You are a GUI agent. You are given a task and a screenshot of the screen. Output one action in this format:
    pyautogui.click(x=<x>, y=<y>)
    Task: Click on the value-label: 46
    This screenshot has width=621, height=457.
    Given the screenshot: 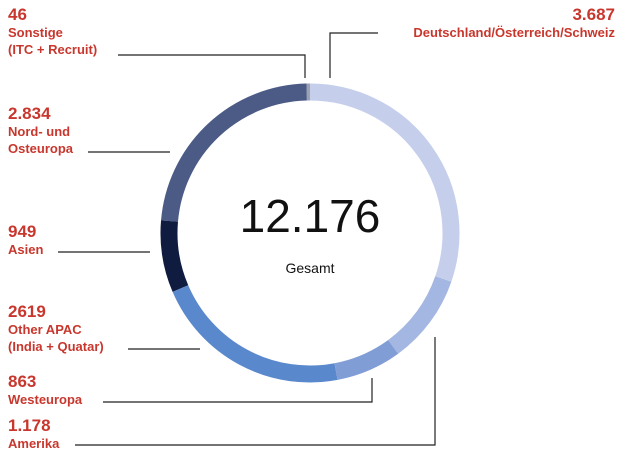 What is the action you would take?
    pyautogui.click(x=17, y=14)
    